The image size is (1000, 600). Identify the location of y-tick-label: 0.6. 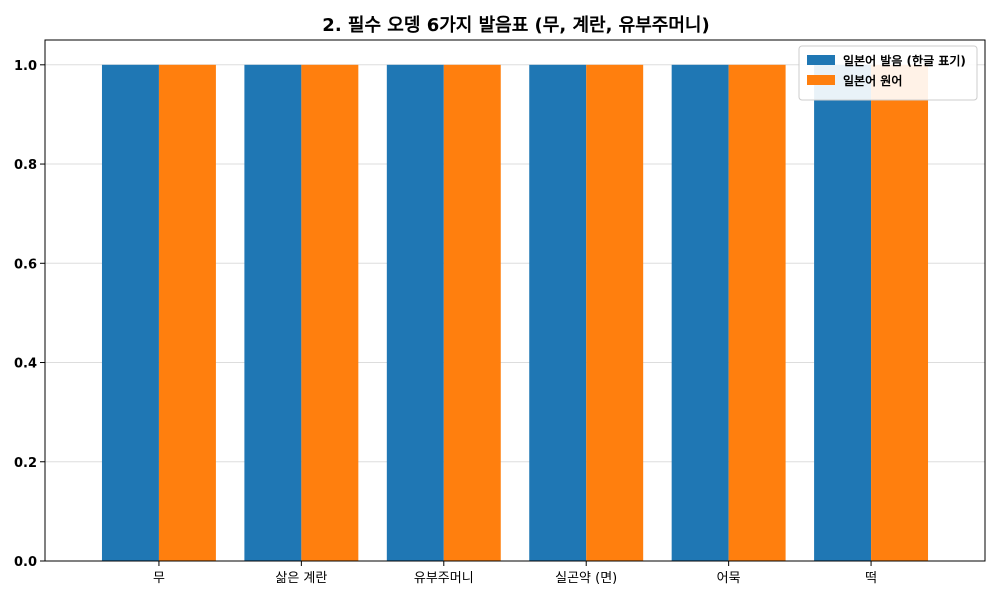
(25, 264).